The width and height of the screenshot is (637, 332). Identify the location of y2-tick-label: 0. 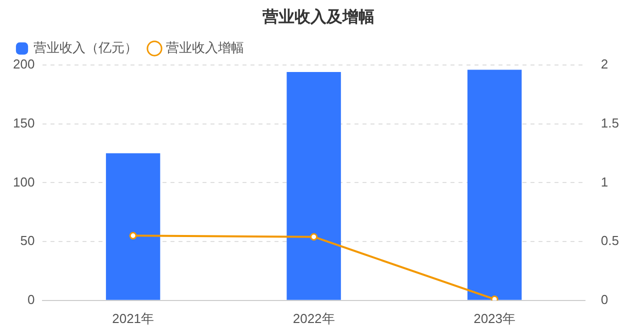
(604, 299).